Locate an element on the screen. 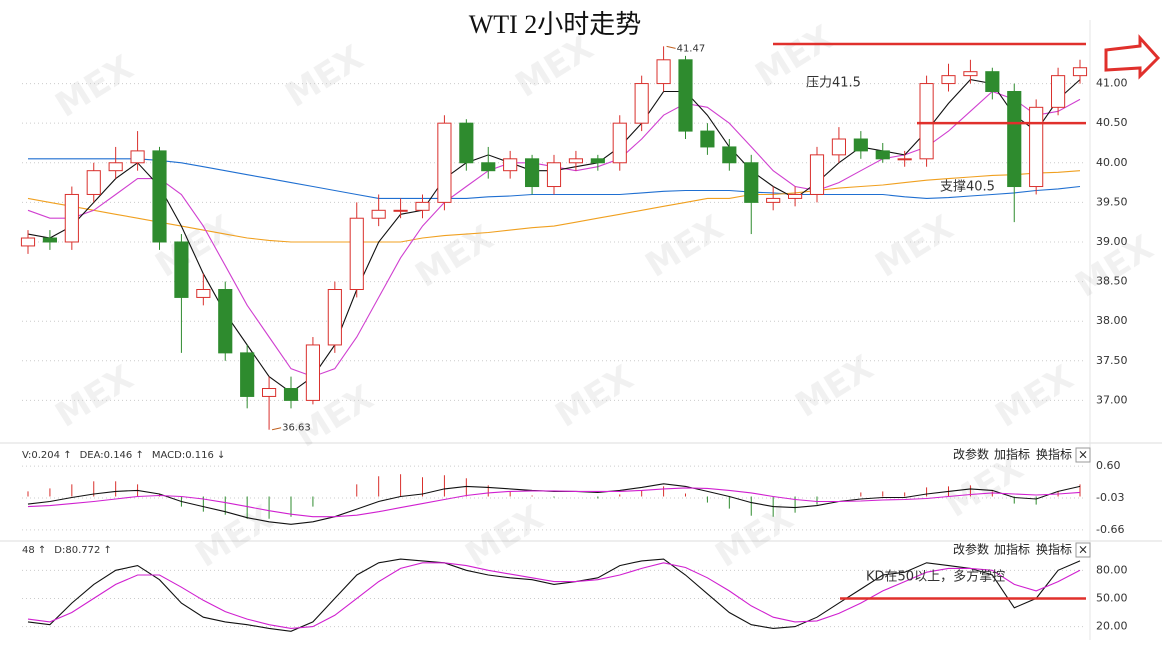 This screenshot has height=655, width=1162. level-label: 压力41.5 is located at coordinates (833, 83).